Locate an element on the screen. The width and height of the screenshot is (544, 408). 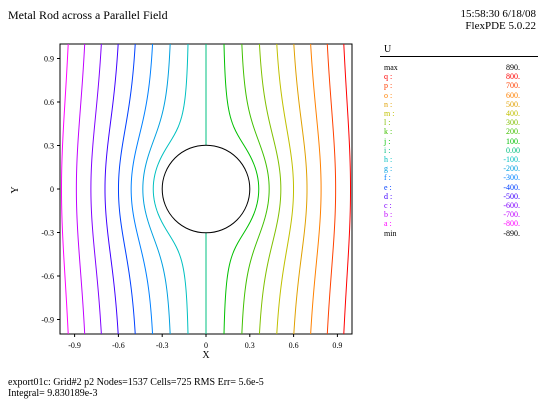
legend-level-value: -400. is located at coordinates (511, 187).